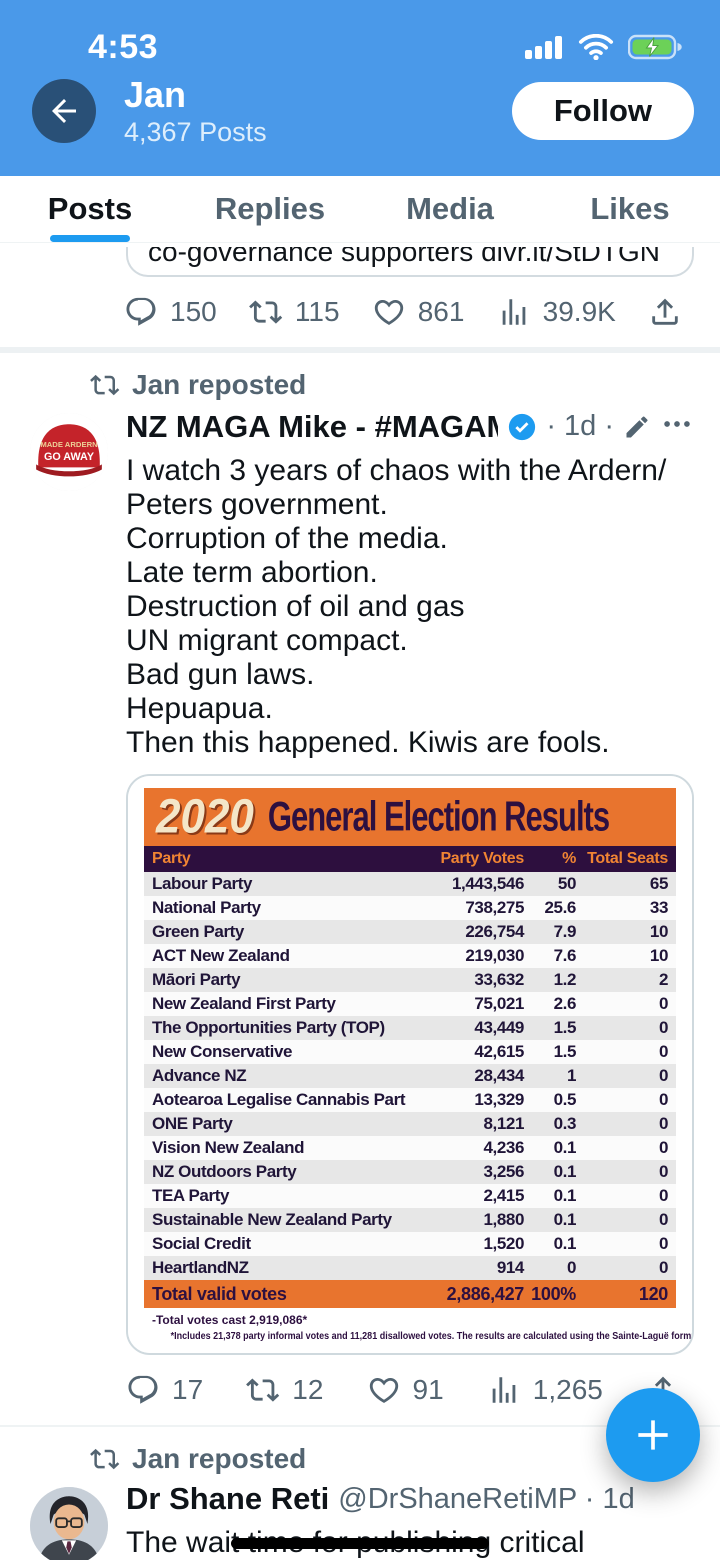 The height and width of the screenshot is (1560, 720). I want to click on views-button: 1,265, so click(545, 1390).